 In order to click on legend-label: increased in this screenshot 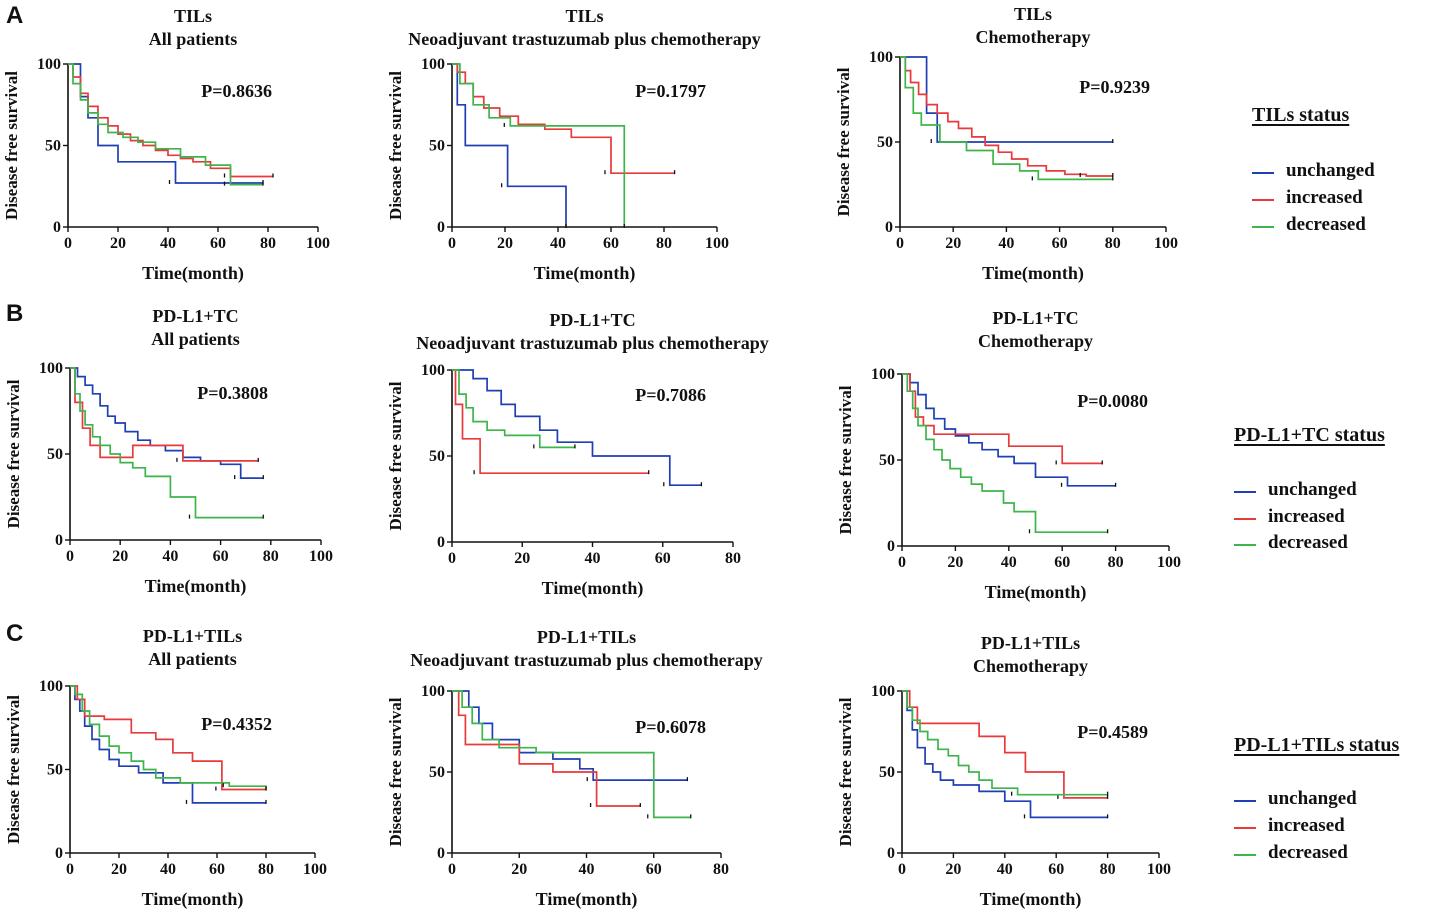, I will do `click(1306, 516)`.